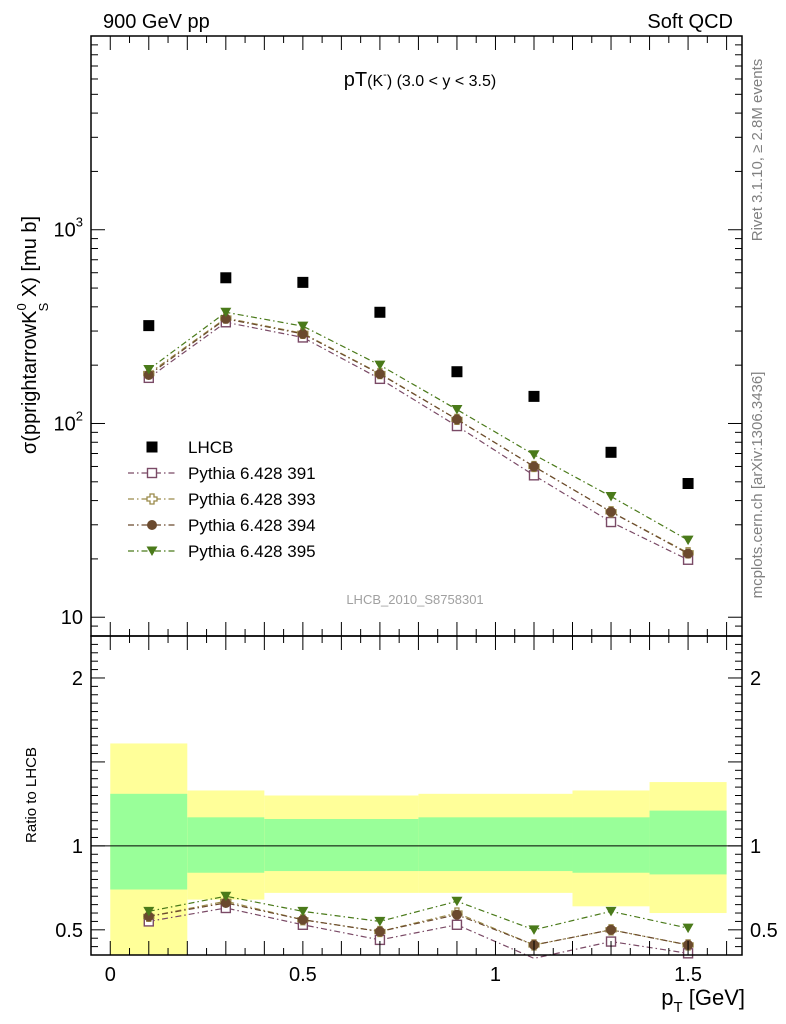  I want to click on ratio-ylabel: Ratio to LHCB, so click(31, 795).